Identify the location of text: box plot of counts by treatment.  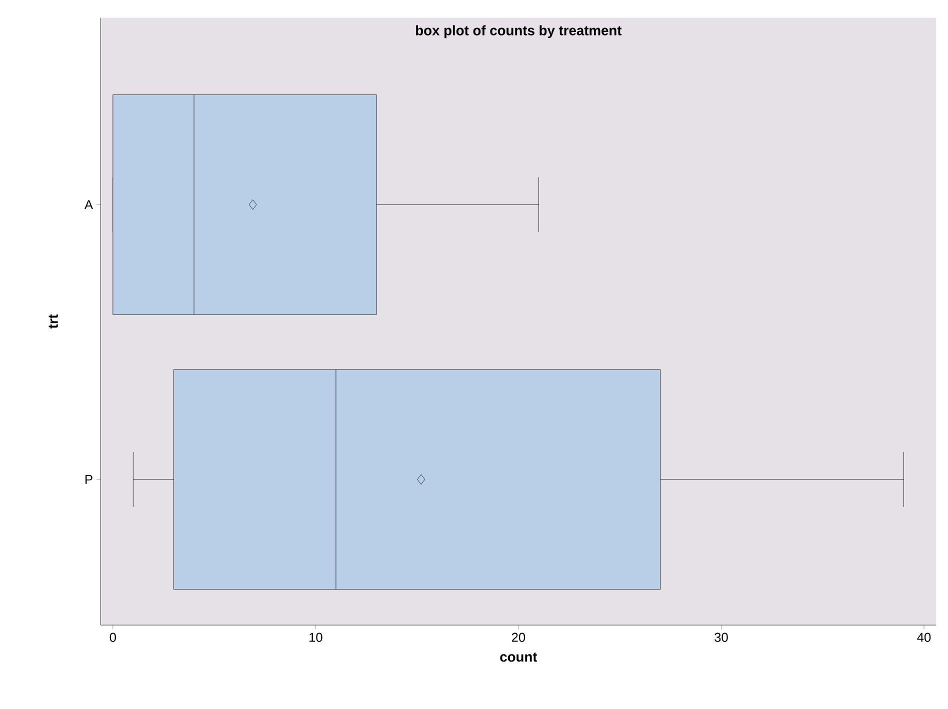
(519, 31).